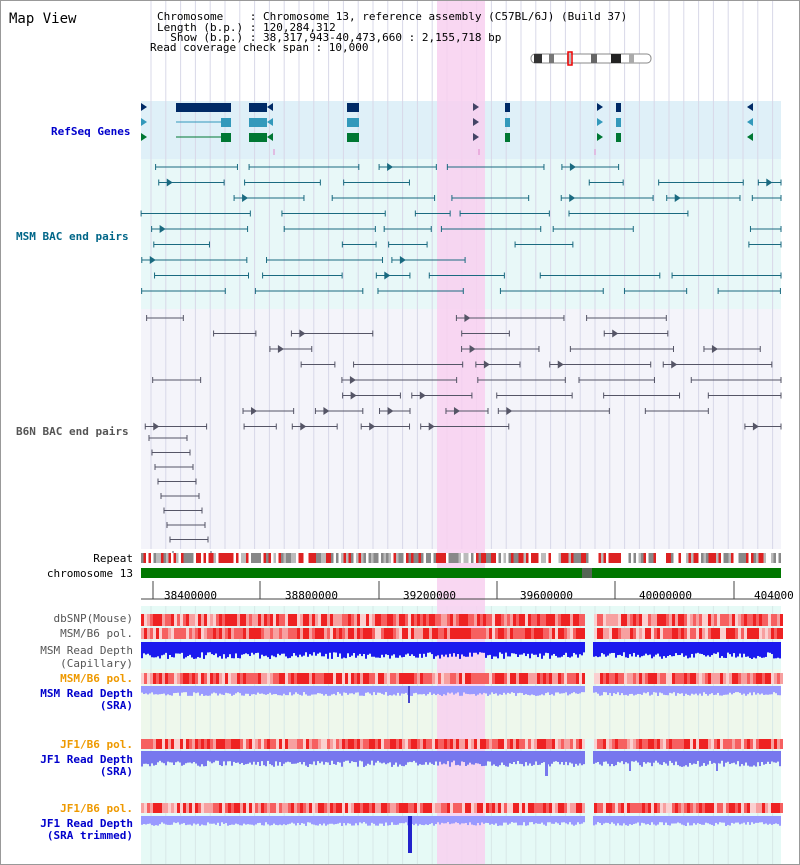  Describe the element at coordinates (72, 236) in the screenshot. I see `msm-bac-label: MSM BAC end pairs` at that location.